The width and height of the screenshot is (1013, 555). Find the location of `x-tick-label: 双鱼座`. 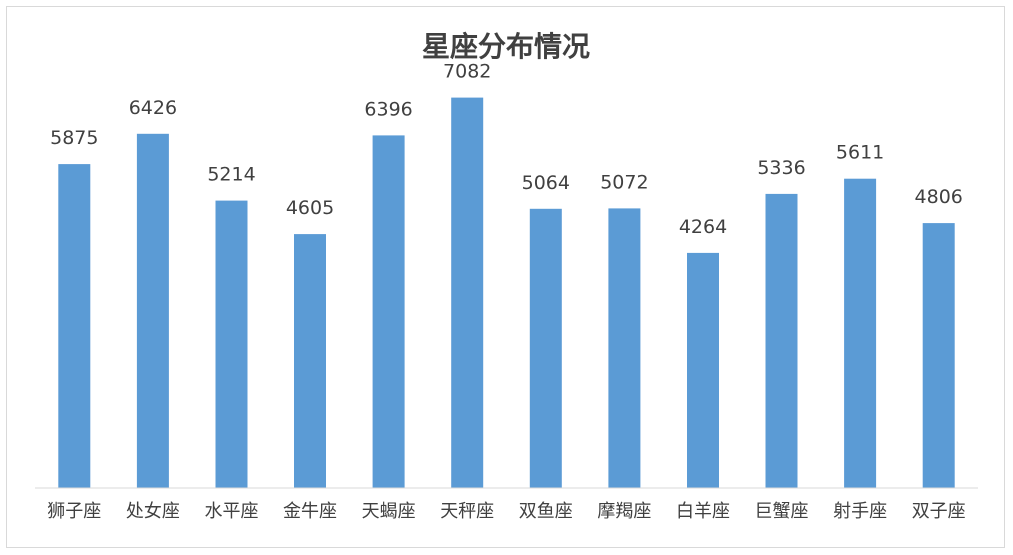

x-tick-label: 双鱼座 is located at coordinates (546, 511).